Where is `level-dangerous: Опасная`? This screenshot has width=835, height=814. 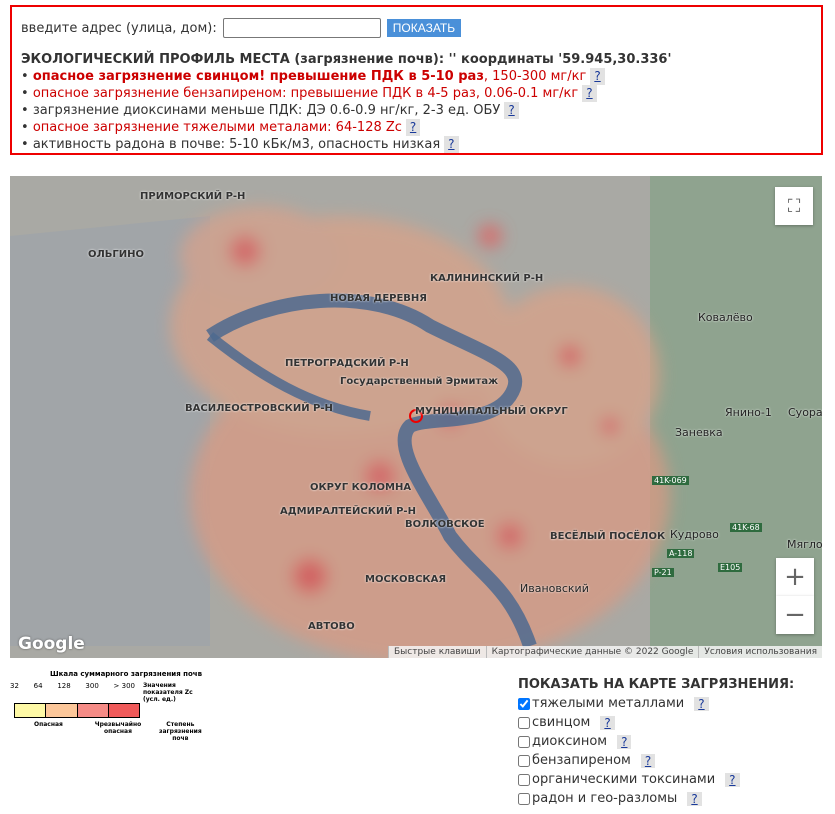 level-dangerous: Опасная is located at coordinates (48, 724).